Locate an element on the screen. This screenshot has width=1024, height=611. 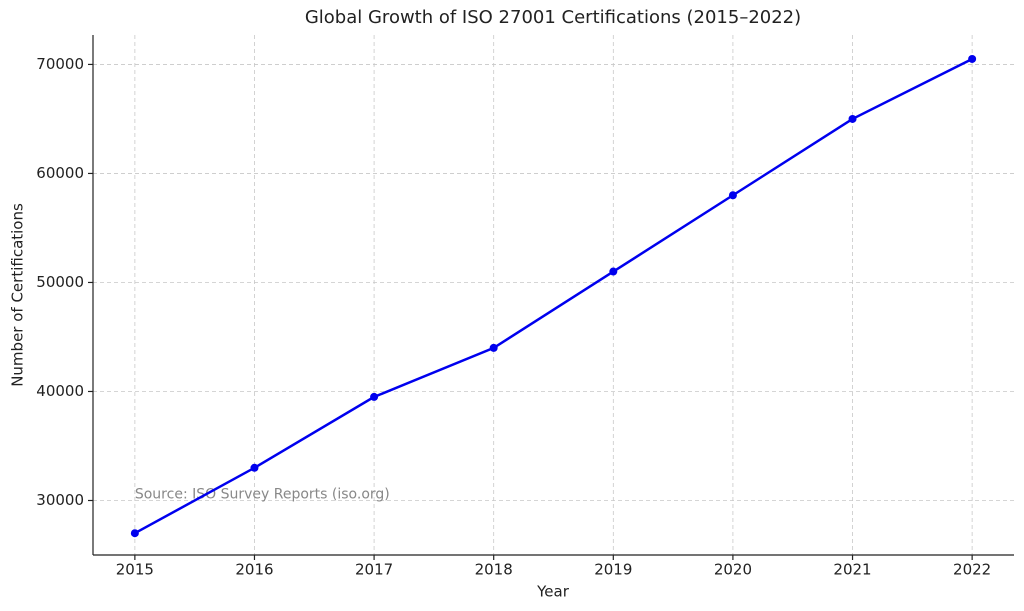
x-tick-label: 2019 is located at coordinates (613, 570).